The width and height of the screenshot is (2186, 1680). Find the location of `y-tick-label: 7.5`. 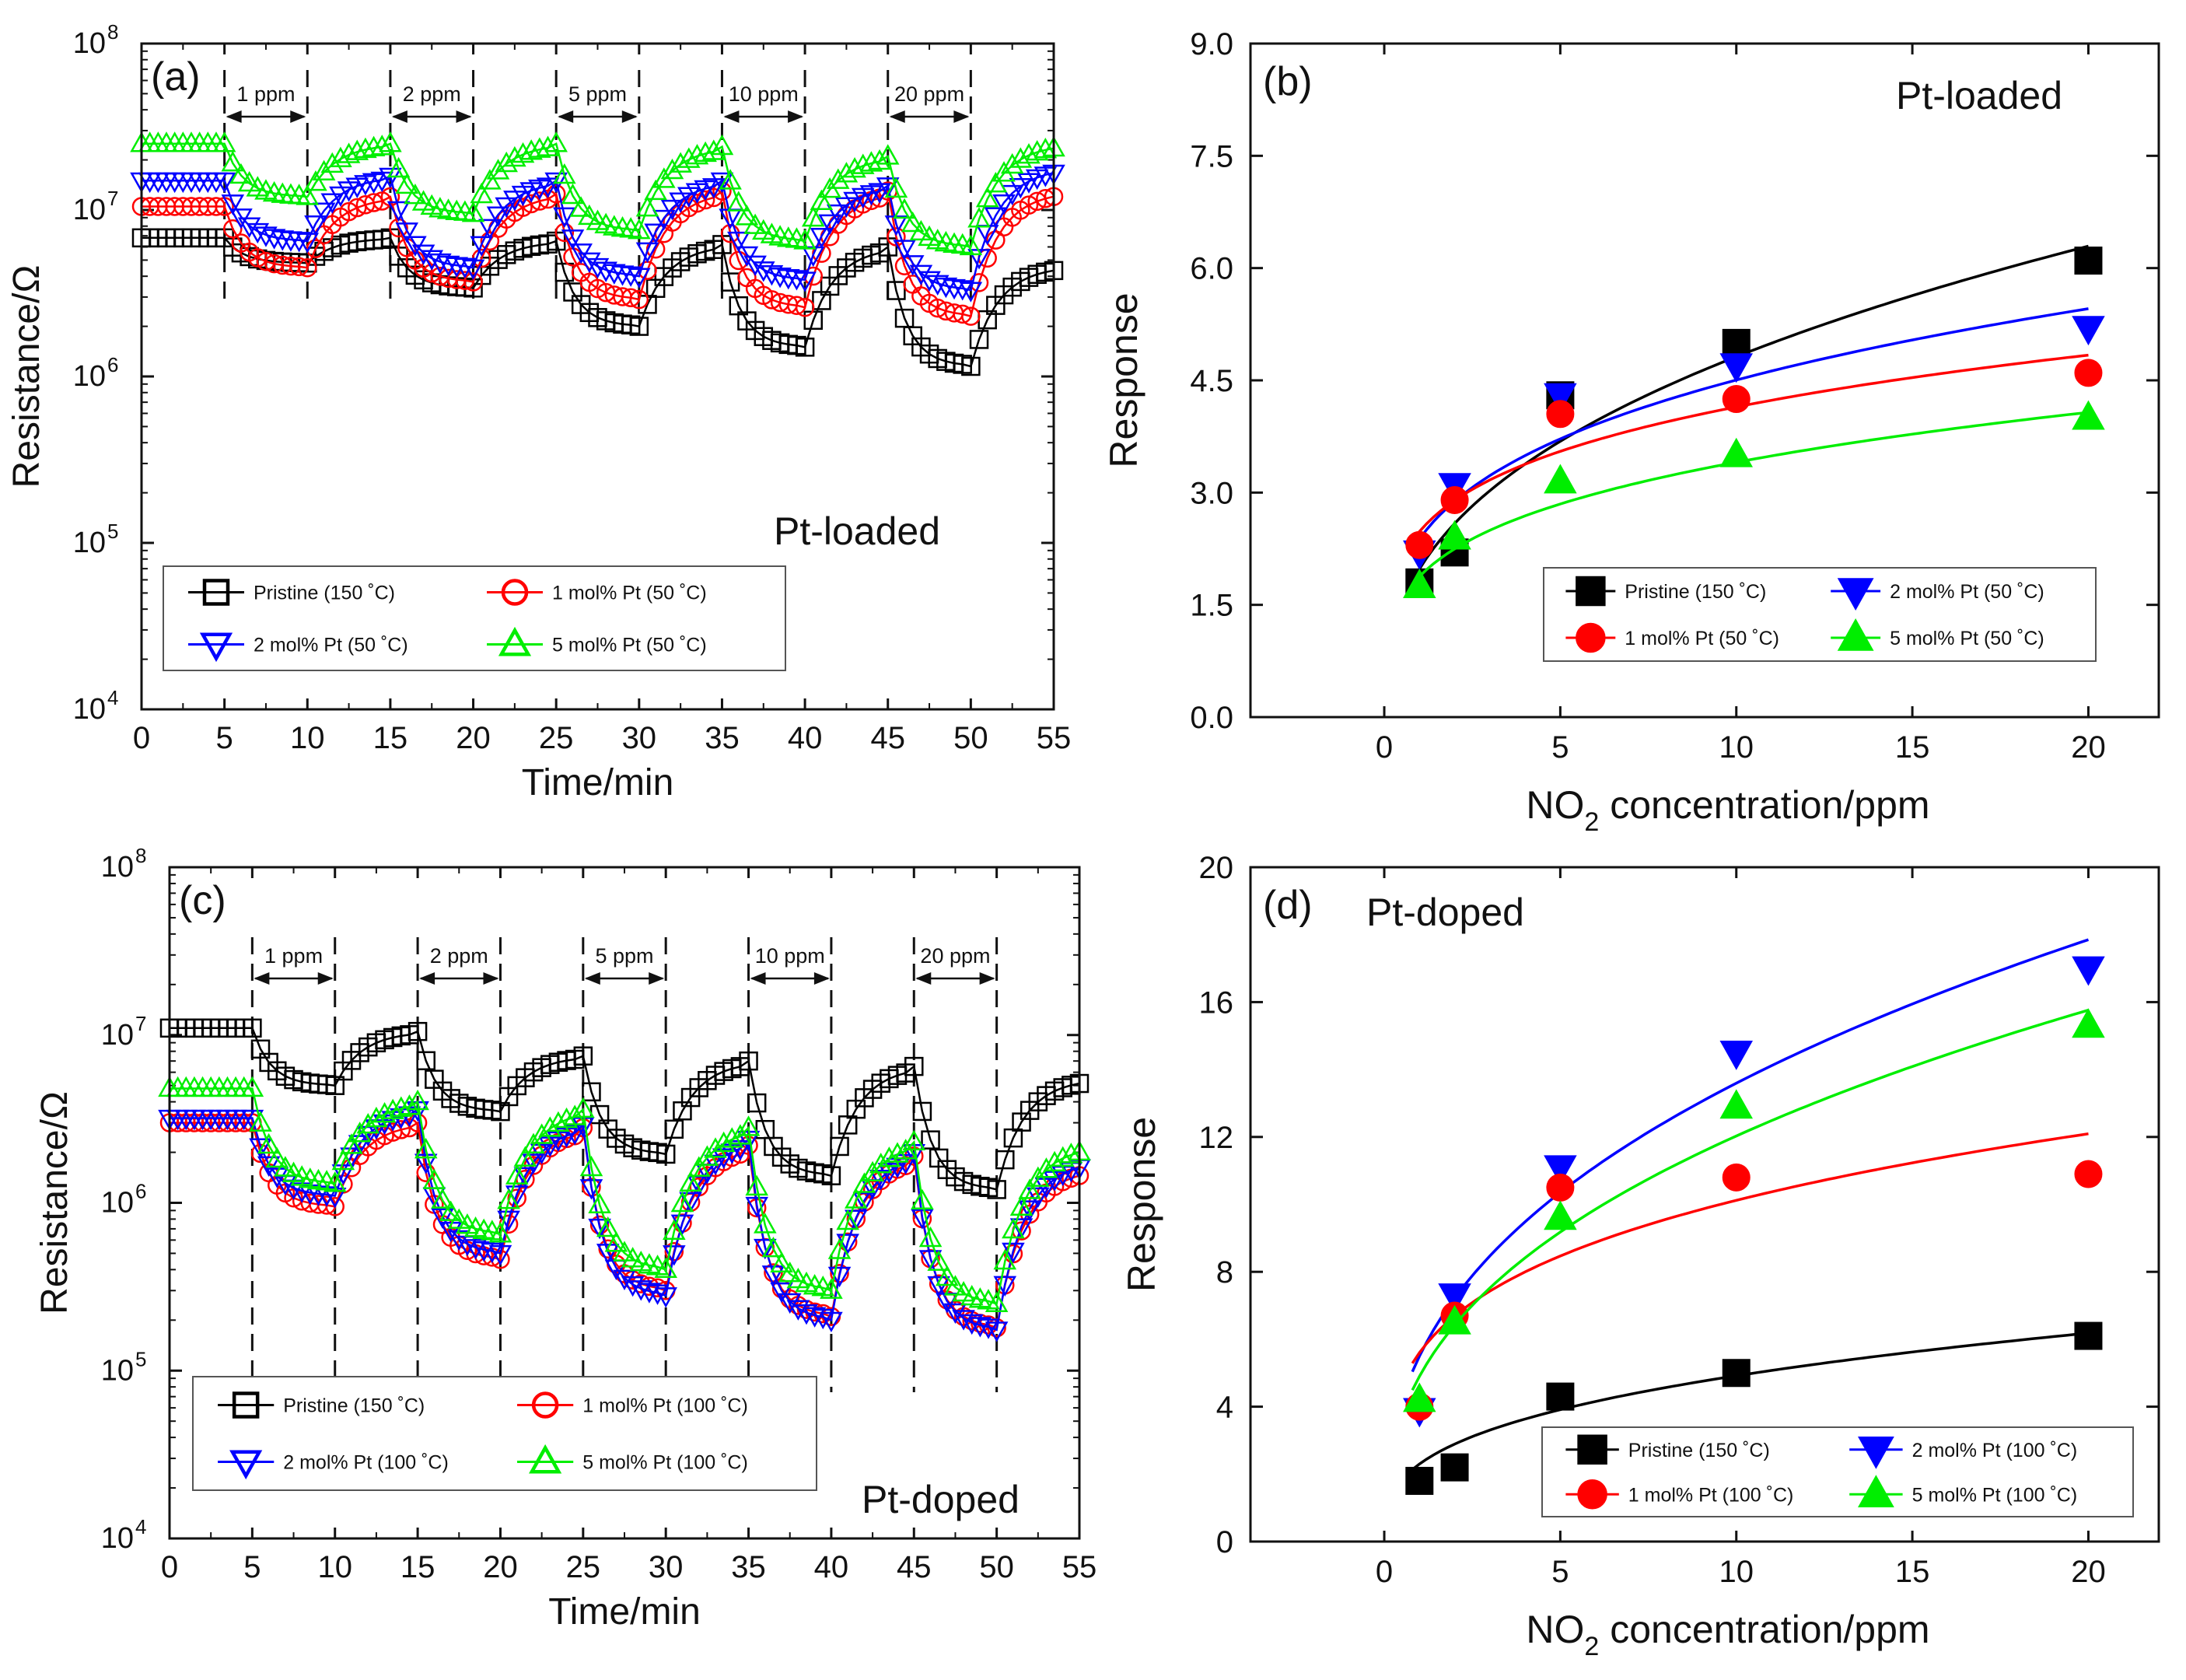

y-tick-label: 7.5 is located at coordinates (1211, 156).